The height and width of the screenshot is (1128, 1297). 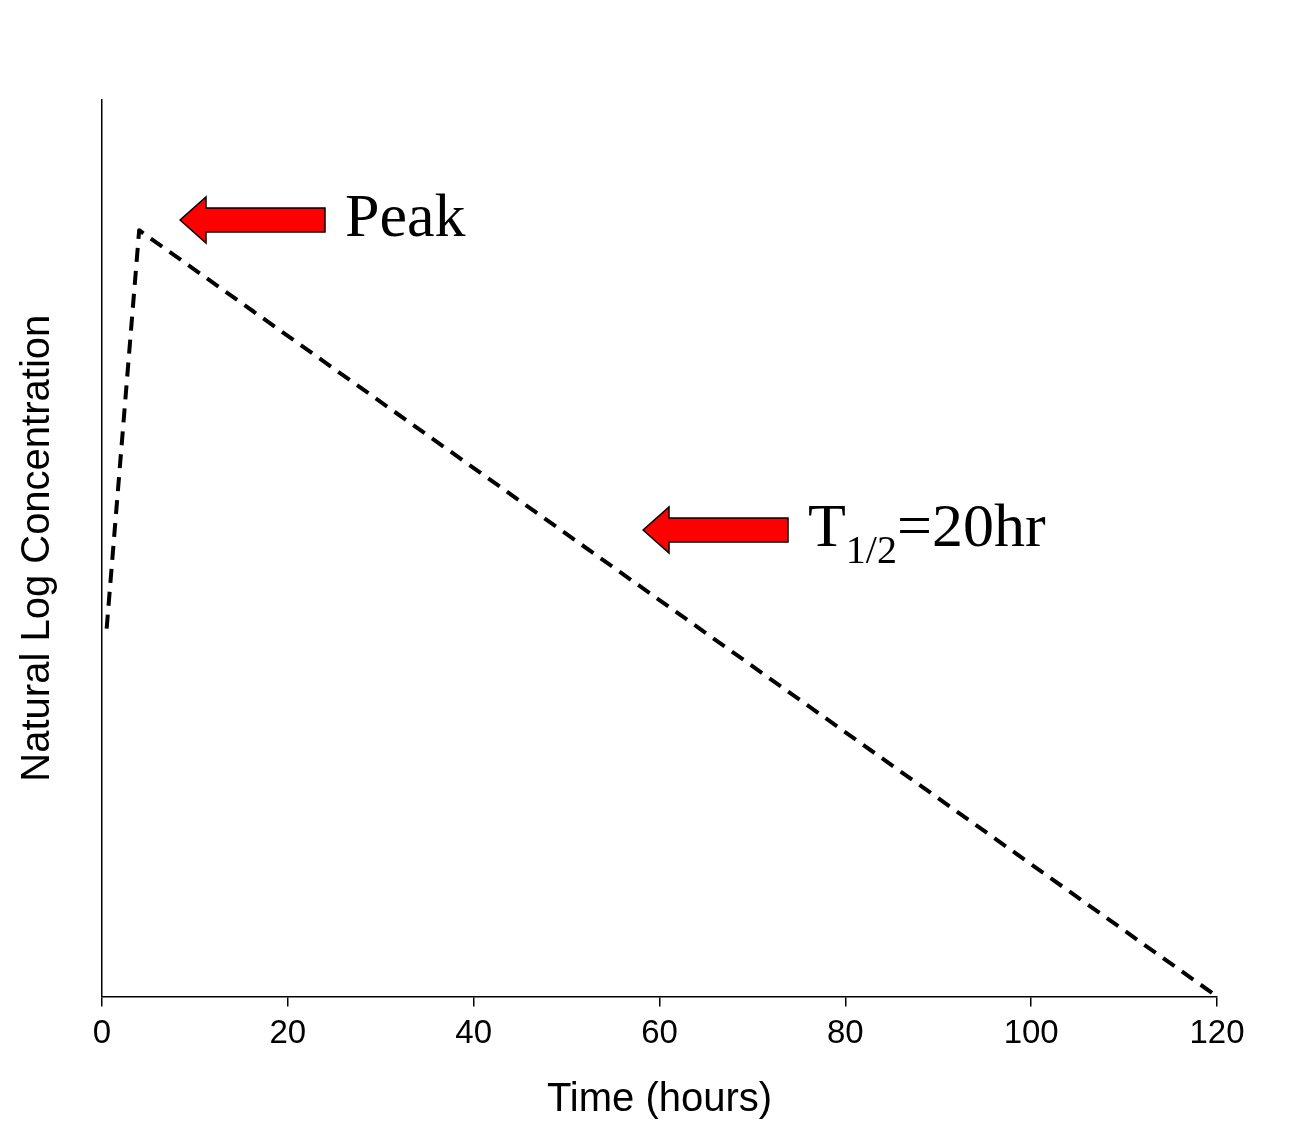 What do you see at coordinates (1217, 1032) in the screenshot?
I see `x-tick-label: 120` at bounding box center [1217, 1032].